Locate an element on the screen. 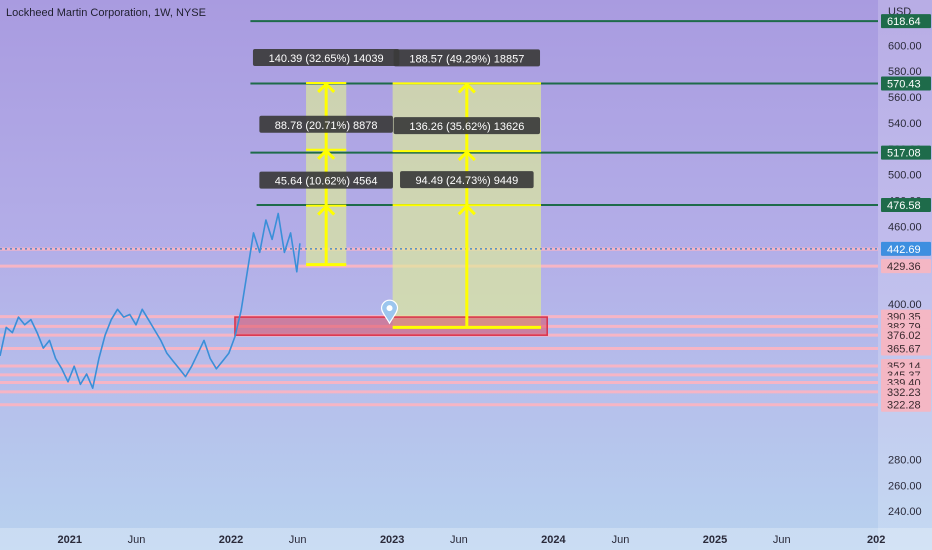  support-price-tag: 376.02 is located at coordinates (906, 335).